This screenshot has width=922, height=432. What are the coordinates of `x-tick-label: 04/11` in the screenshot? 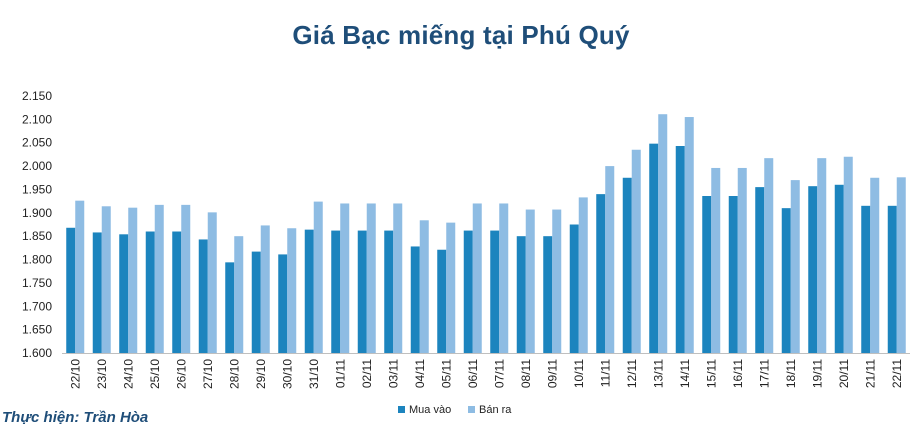 It's located at (420, 373).